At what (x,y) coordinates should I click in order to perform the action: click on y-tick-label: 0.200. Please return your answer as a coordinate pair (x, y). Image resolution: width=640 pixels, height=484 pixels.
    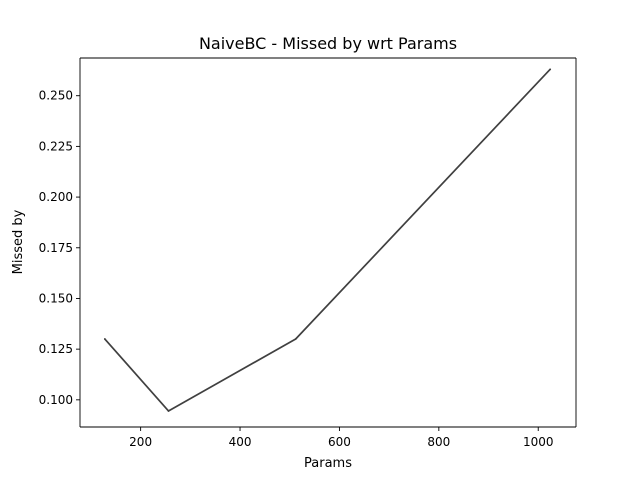
    Looking at the image, I should click on (56, 197).